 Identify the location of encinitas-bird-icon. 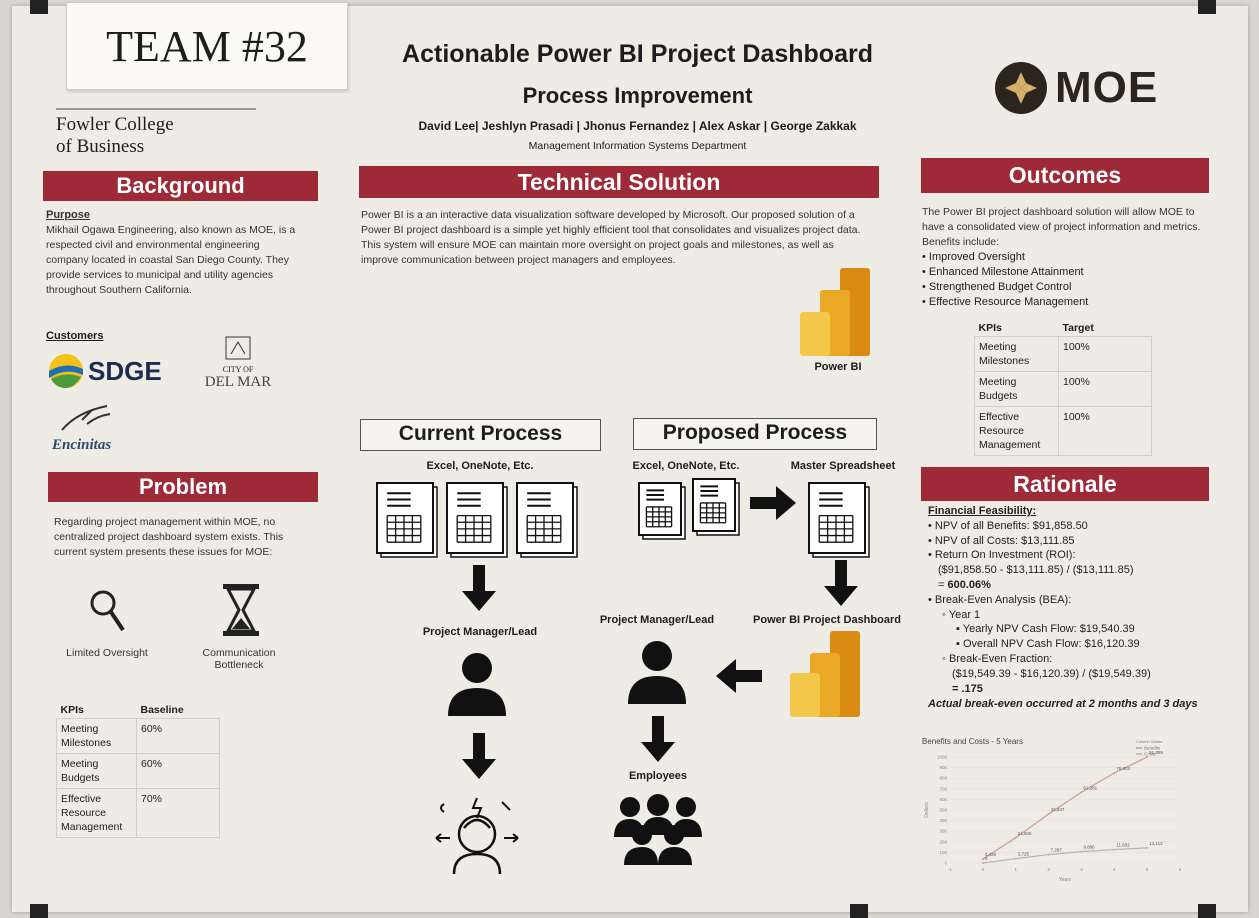
(86, 418).